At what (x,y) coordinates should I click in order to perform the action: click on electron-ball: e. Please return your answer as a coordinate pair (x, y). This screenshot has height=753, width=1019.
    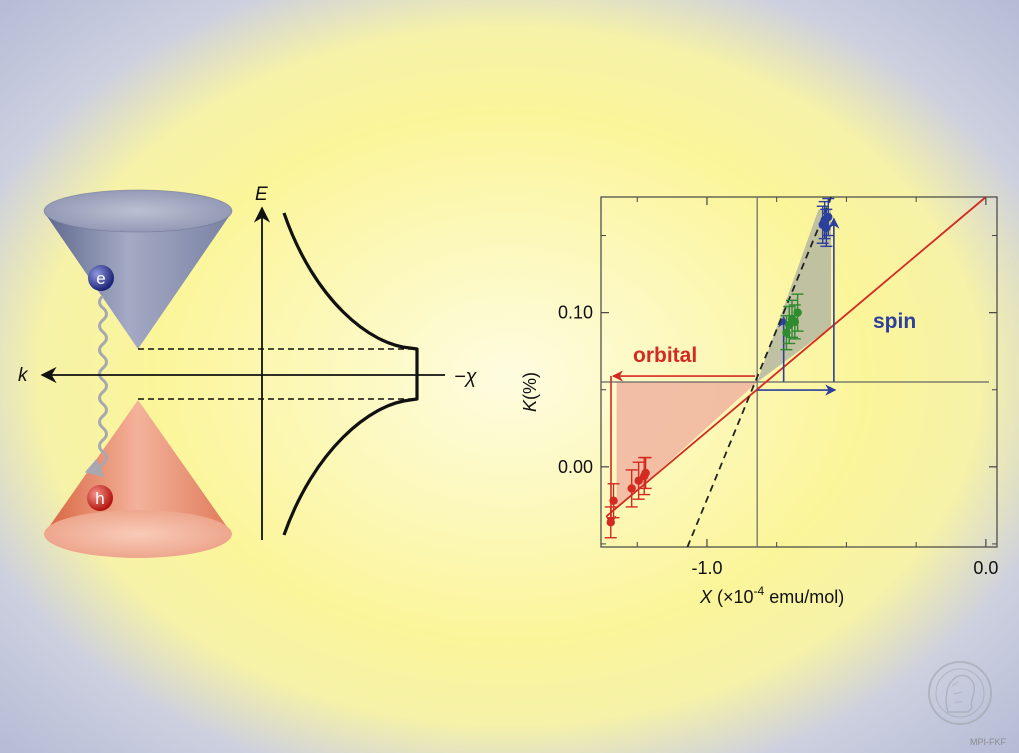
    Looking at the image, I should click on (101, 278).